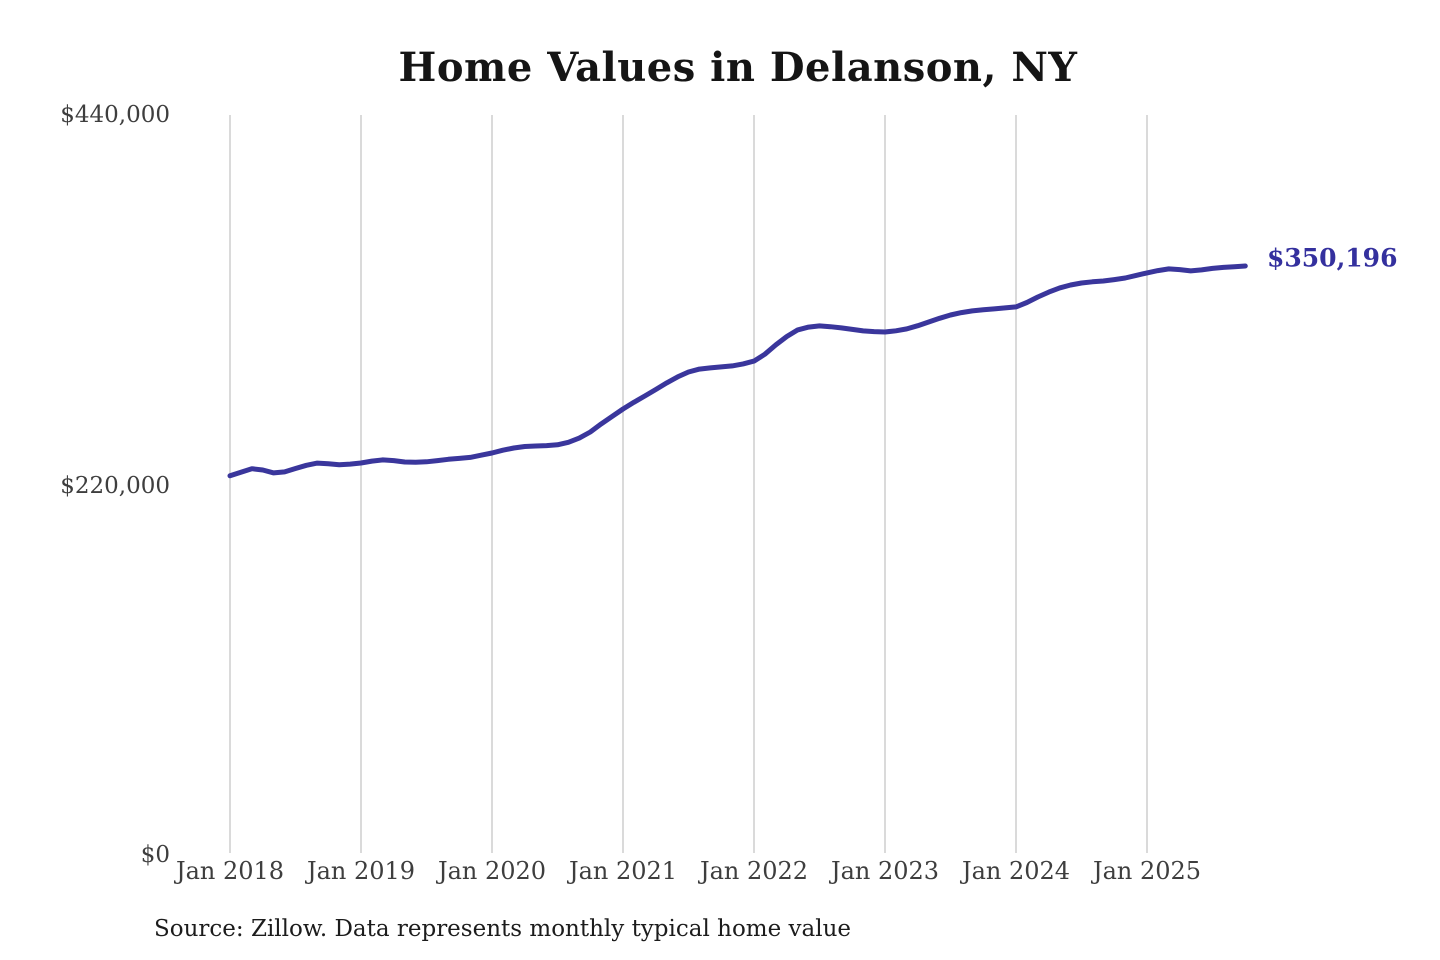  I want to click on y-axis-tick-label: $440,000, so click(115, 115).